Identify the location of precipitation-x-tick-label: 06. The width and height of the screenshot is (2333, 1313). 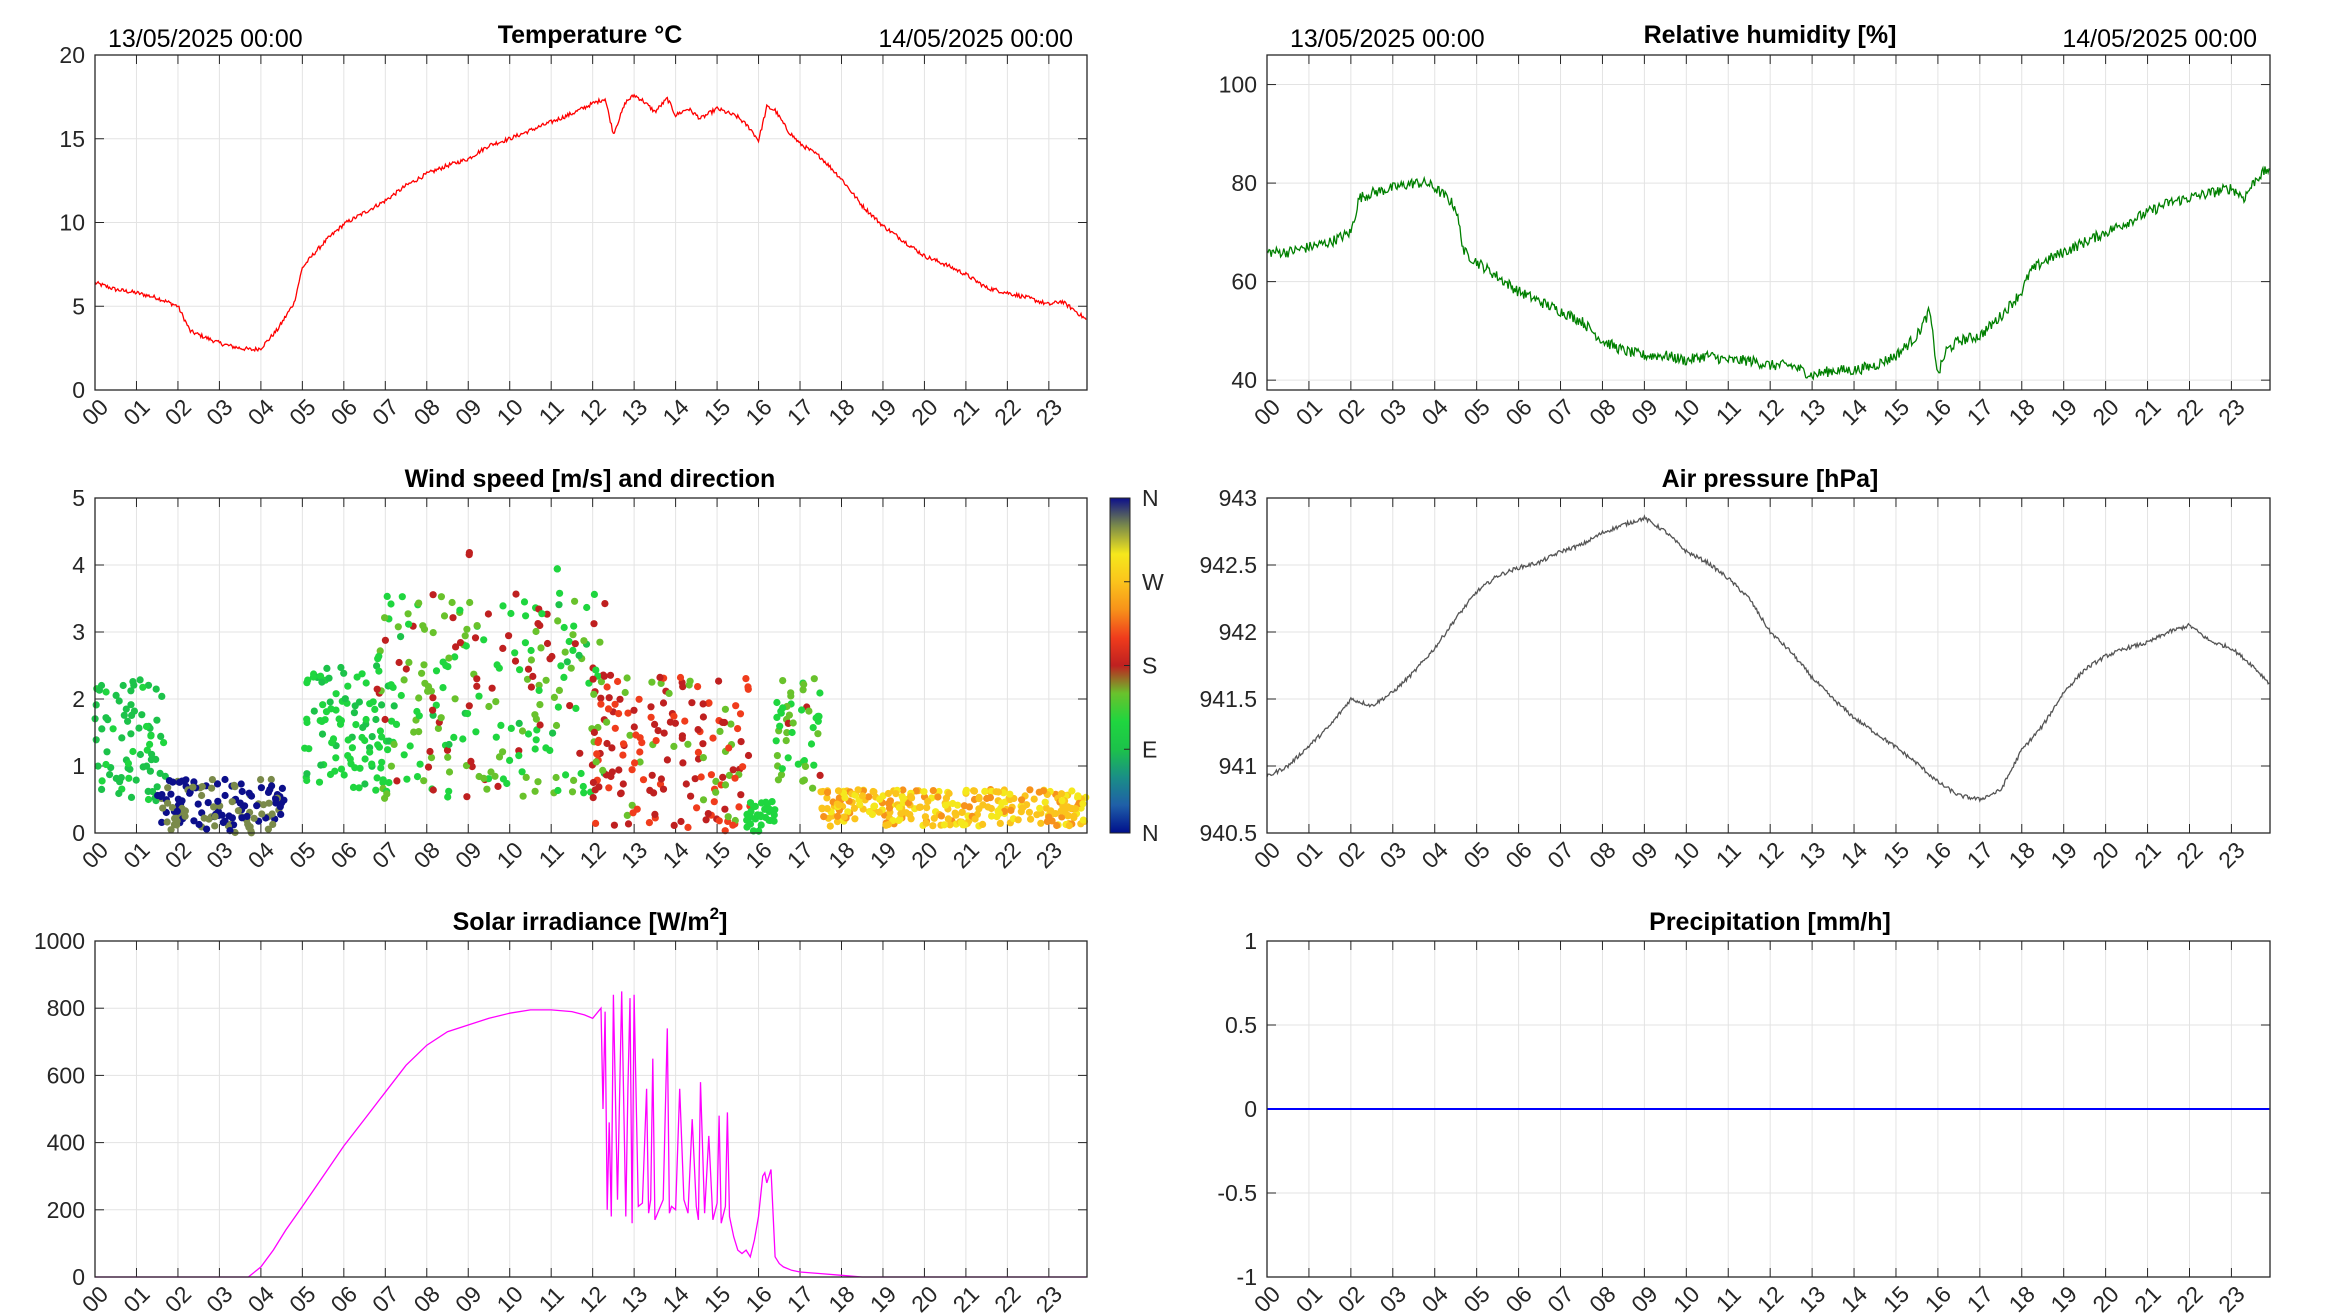
(1518, 1297).